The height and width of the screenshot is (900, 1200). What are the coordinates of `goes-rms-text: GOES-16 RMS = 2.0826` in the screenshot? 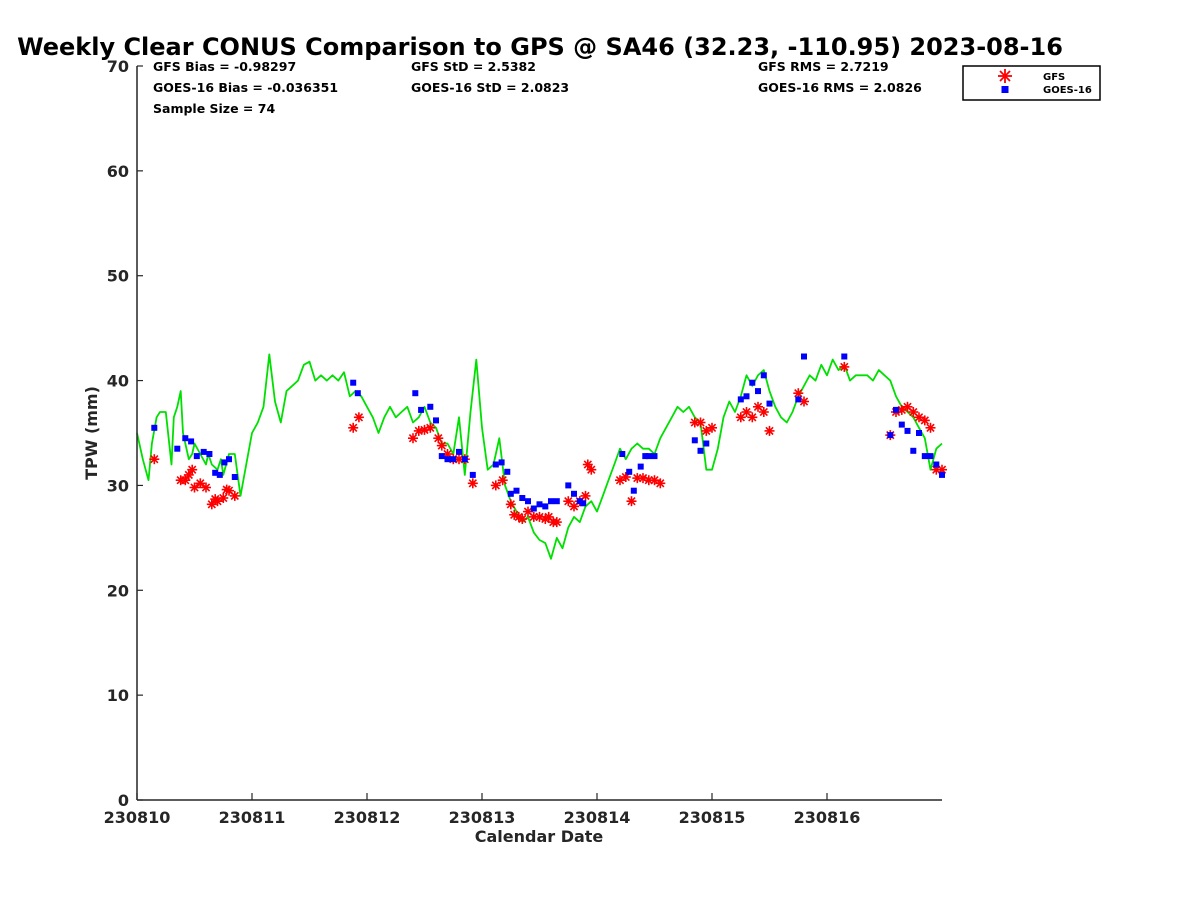 It's located at (840, 87).